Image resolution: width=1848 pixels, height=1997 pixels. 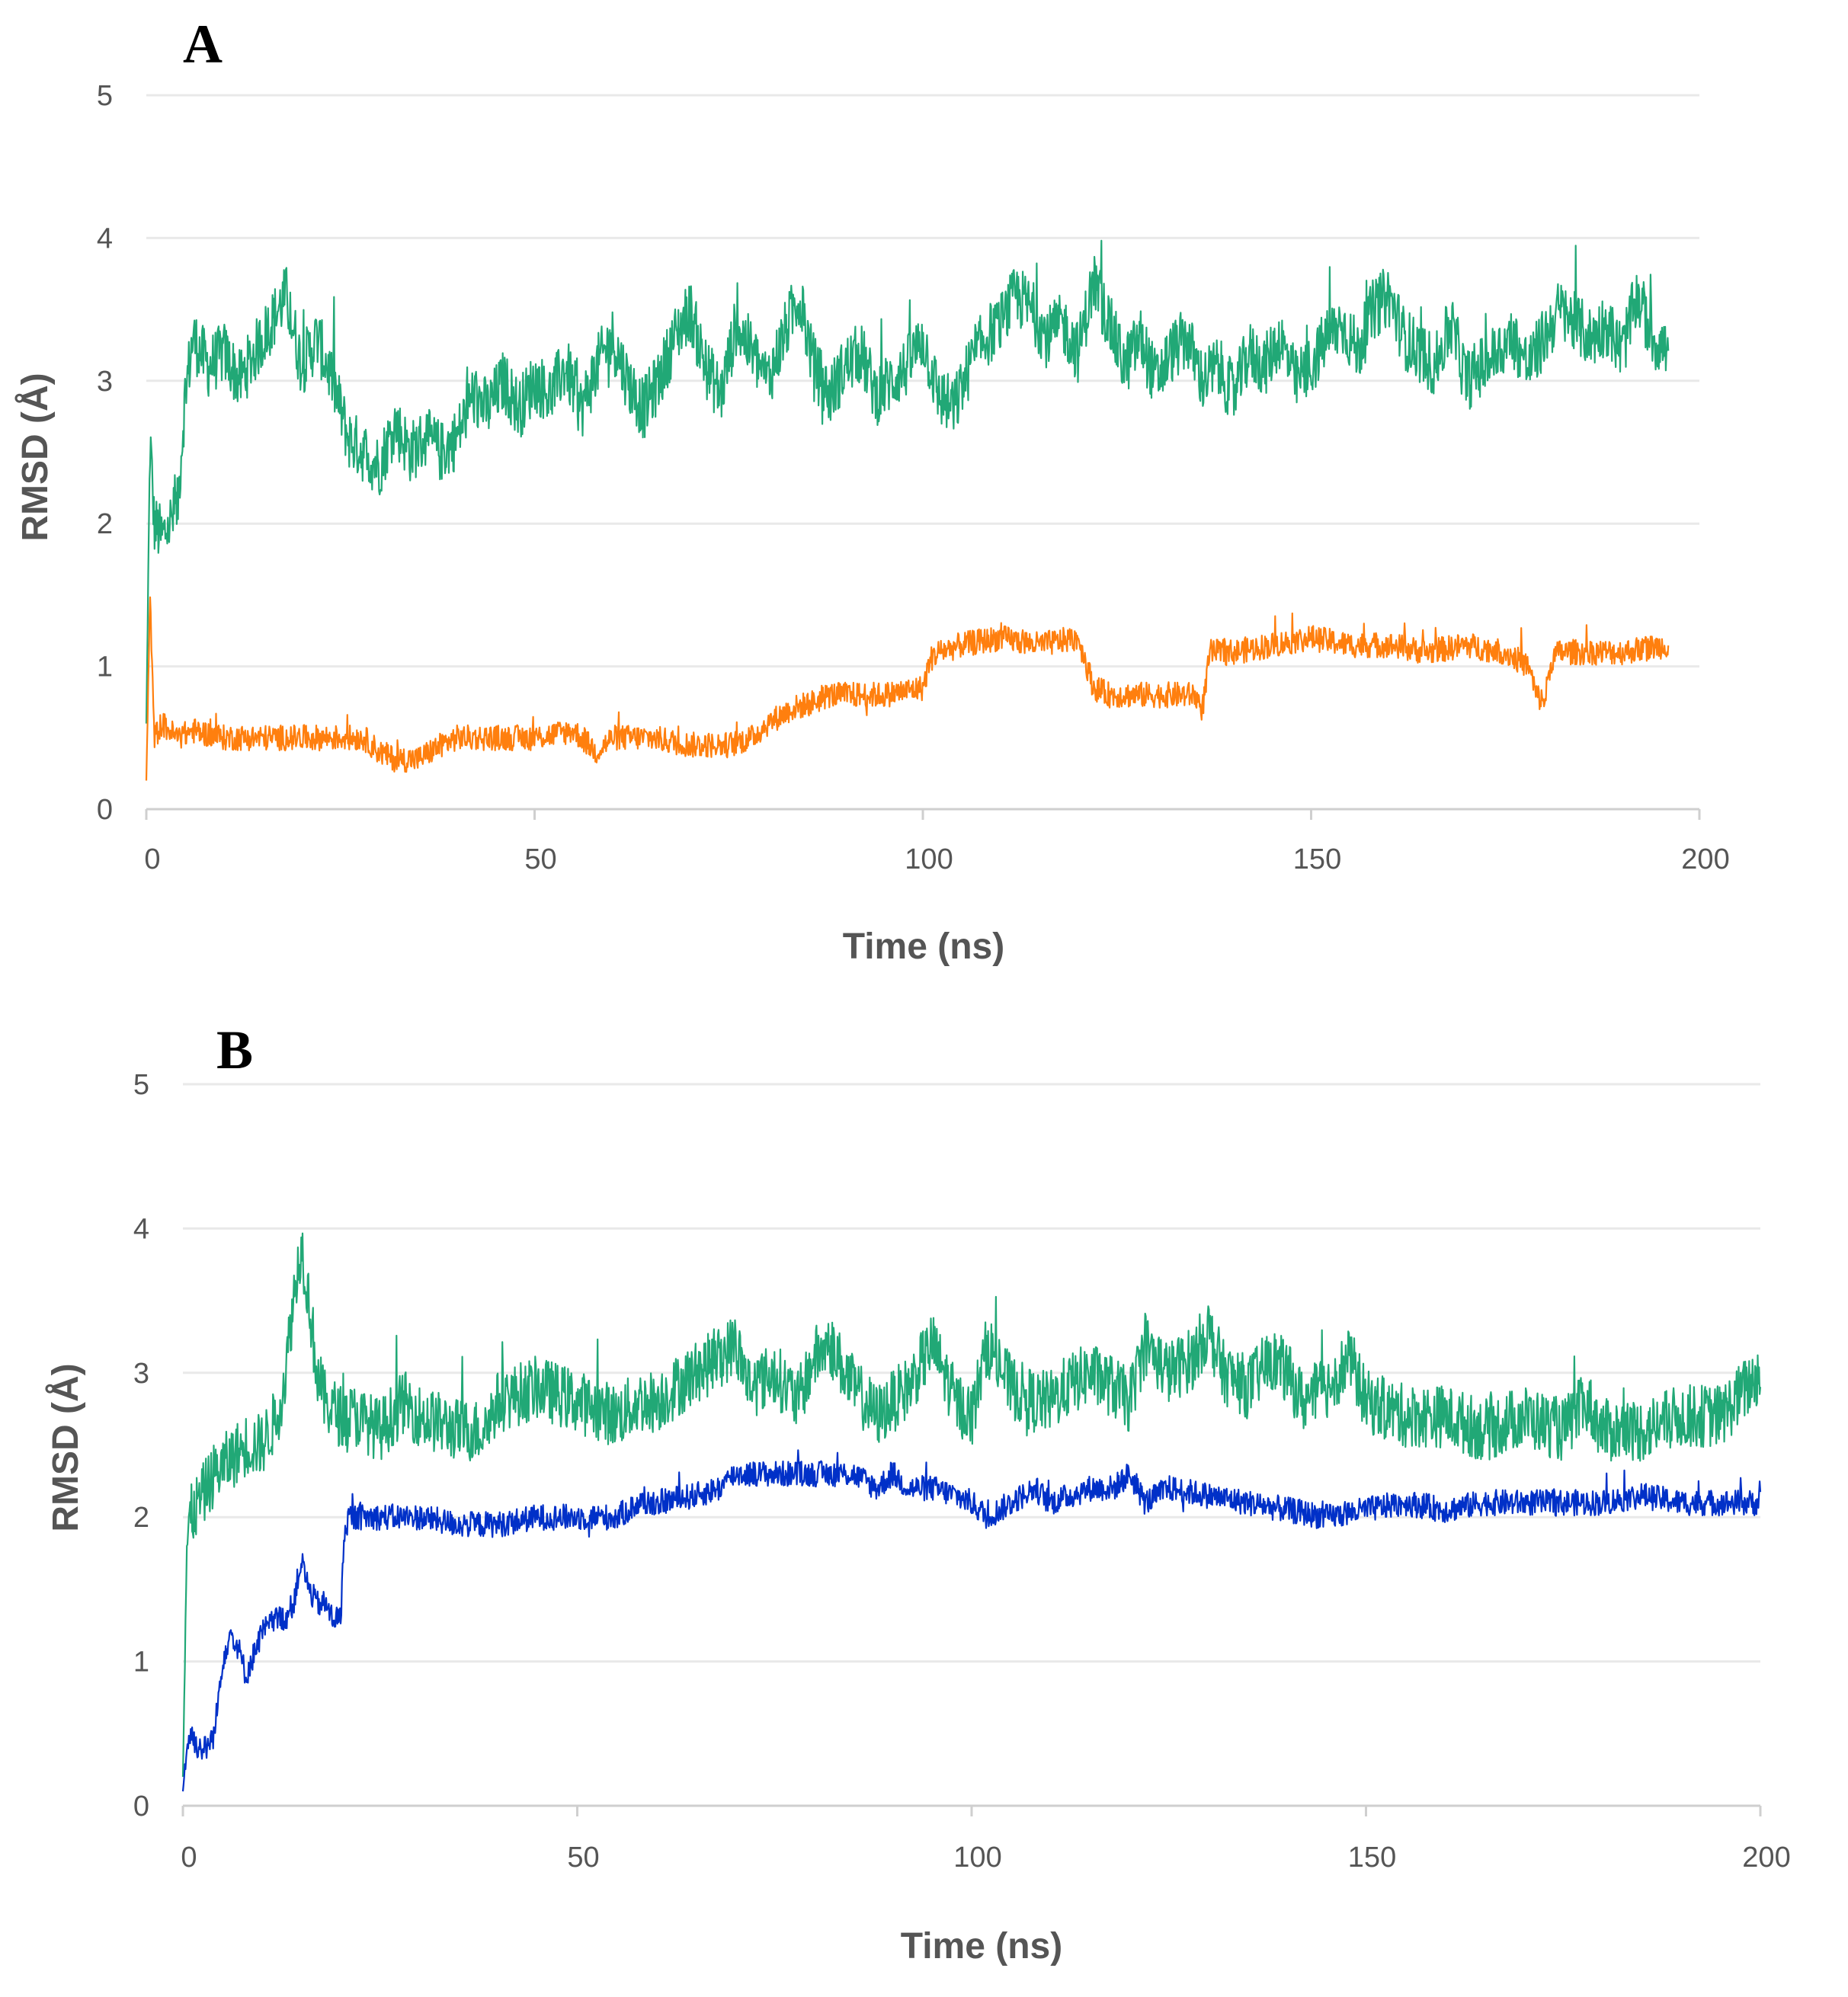 I want to click on panel-b-x-tick-100: 100, so click(x=977, y=1858).